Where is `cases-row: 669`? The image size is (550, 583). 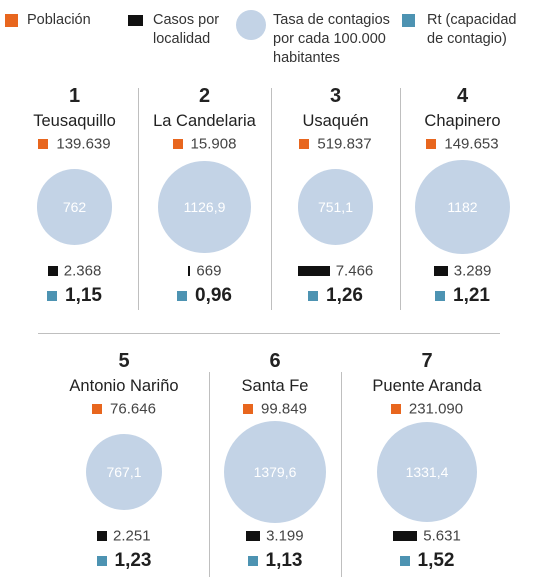 cases-row: 669 is located at coordinates (204, 271).